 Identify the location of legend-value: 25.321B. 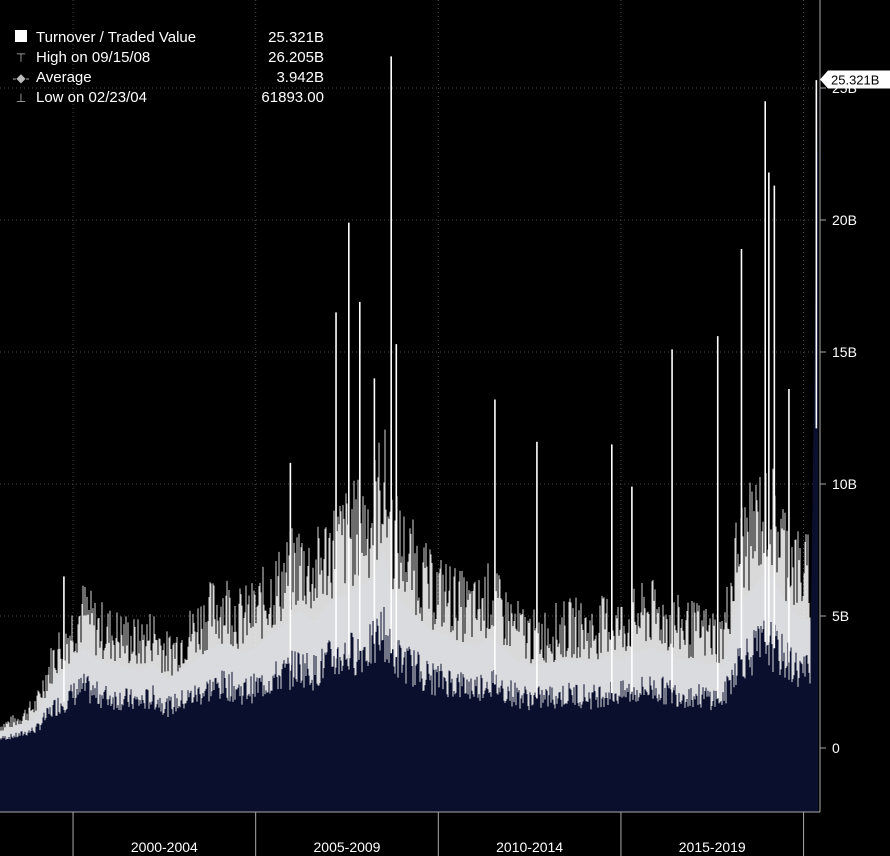
(296, 37).